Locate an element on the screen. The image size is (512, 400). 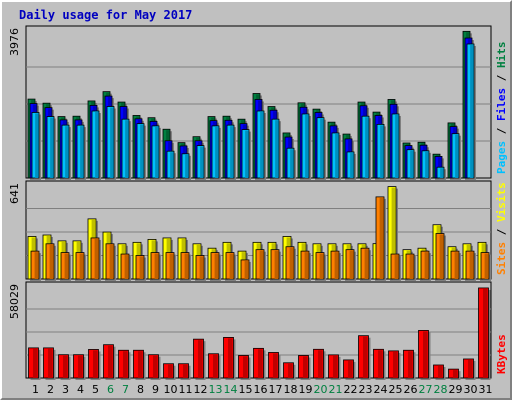
x-tick-label-8: 8 is located at coordinates (140, 389).